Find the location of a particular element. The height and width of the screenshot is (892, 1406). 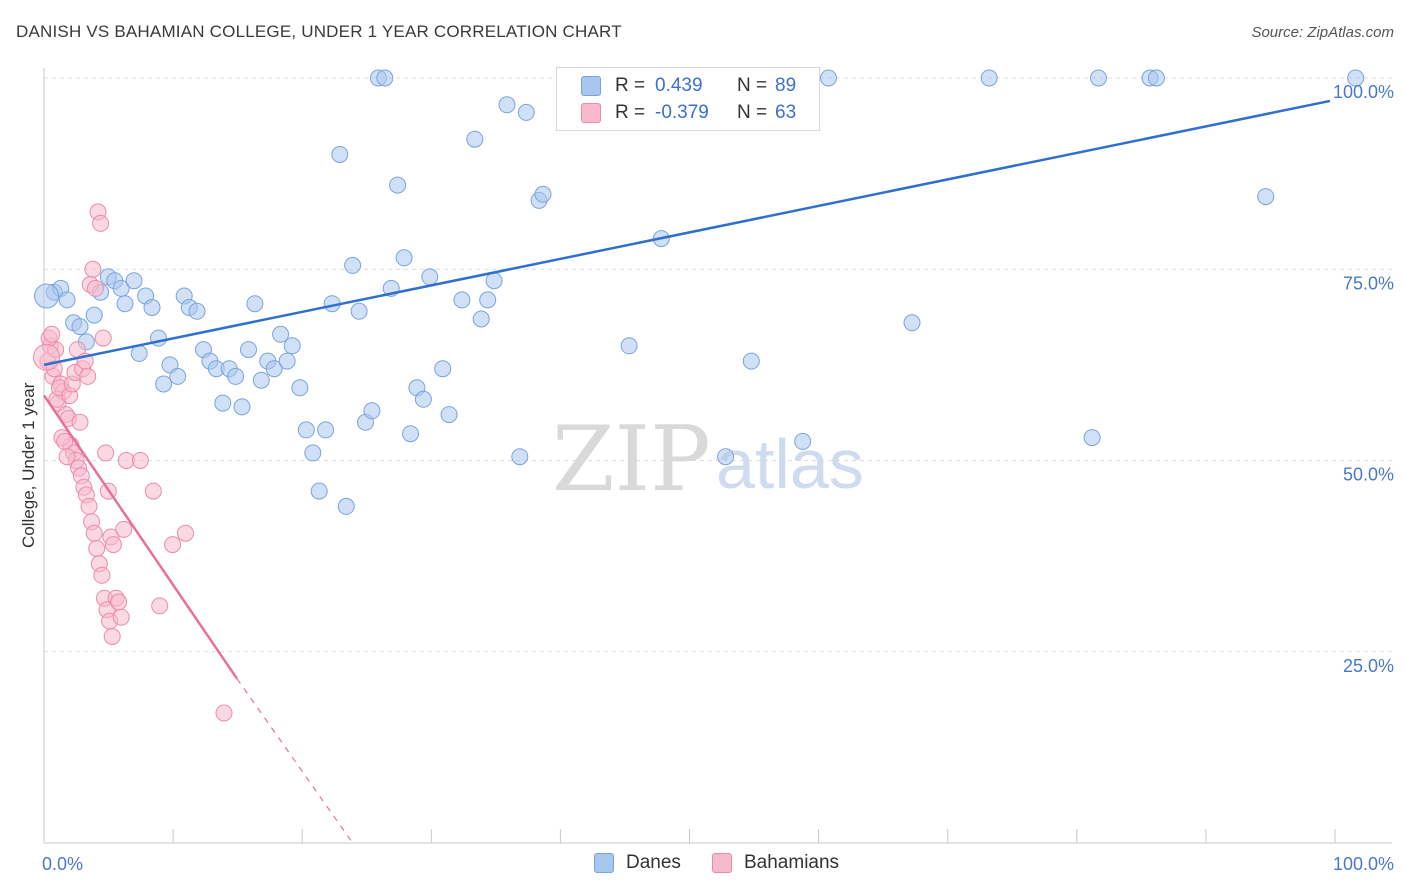

legend-r-label: R = is located at coordinates (630, 112).